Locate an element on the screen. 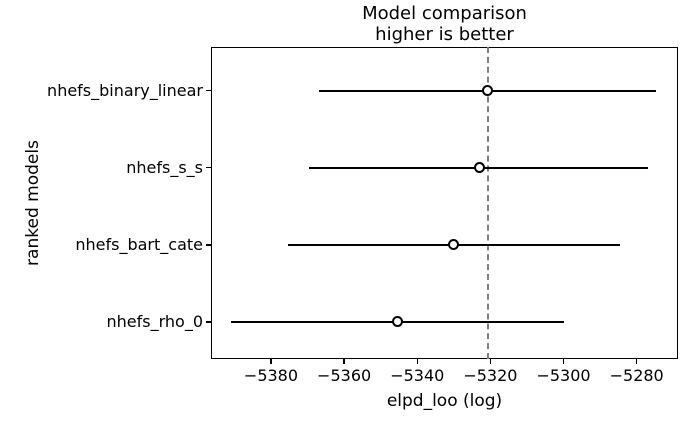 The width and height of the screenshot is (685, 422). y-tick-label: nhefs_binary_linear is located at coordinates (125, 90).